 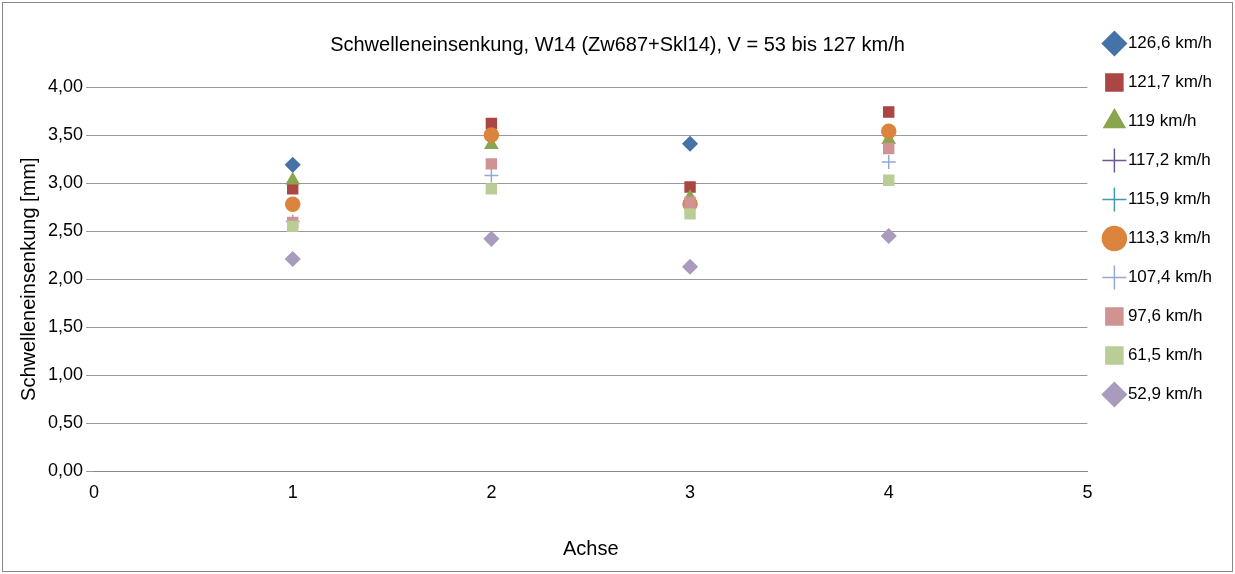 I want to click on legend-label: 52,9 km/h, so click(x=1165, y=394).